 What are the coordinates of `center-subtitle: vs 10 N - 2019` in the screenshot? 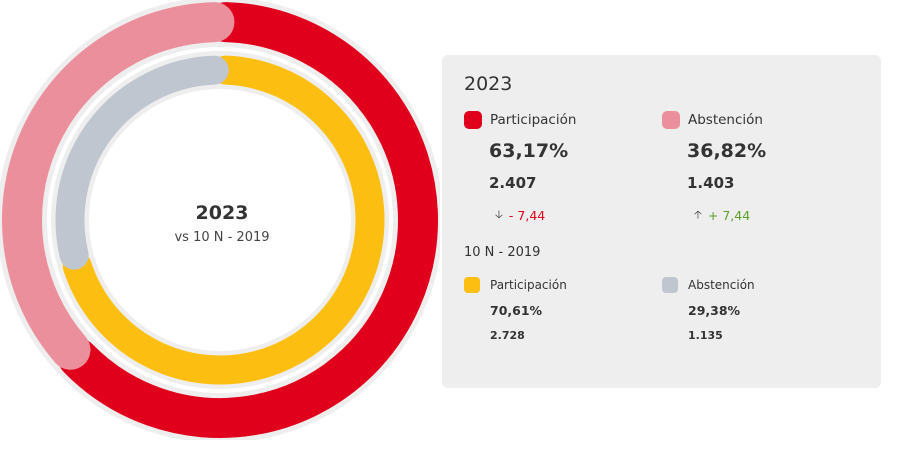 It's located at (221, 237).